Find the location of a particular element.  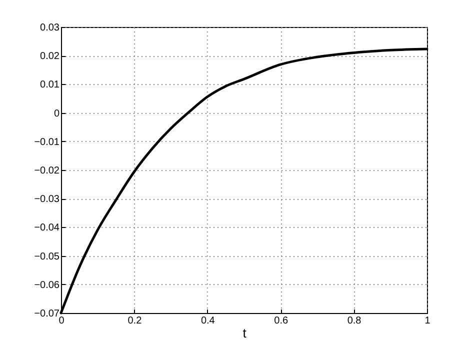

x-tick-label: 0.4 is located at coordinates (208, 321).